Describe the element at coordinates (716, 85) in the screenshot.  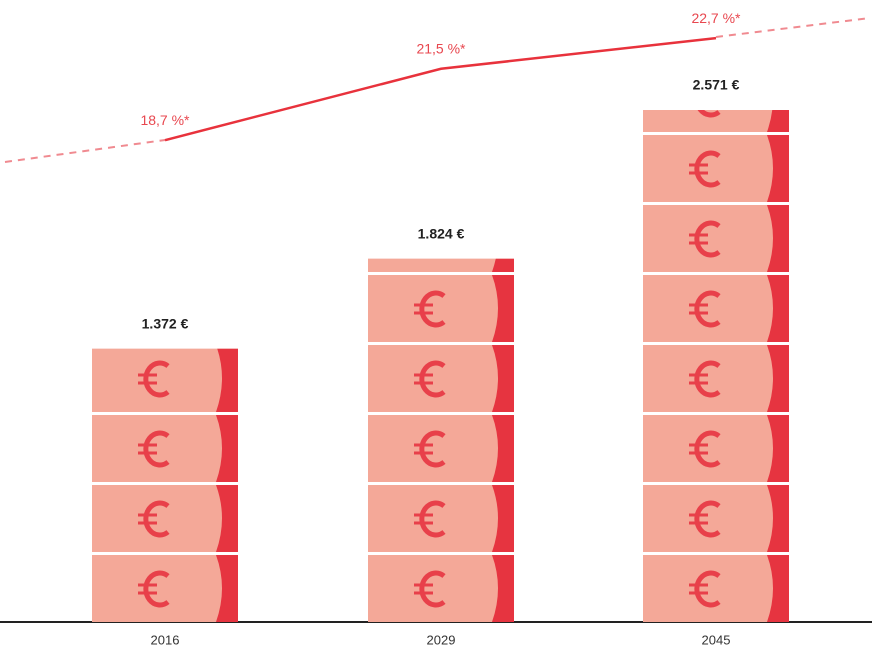
I see `value-label: 2.571 €` at that location.